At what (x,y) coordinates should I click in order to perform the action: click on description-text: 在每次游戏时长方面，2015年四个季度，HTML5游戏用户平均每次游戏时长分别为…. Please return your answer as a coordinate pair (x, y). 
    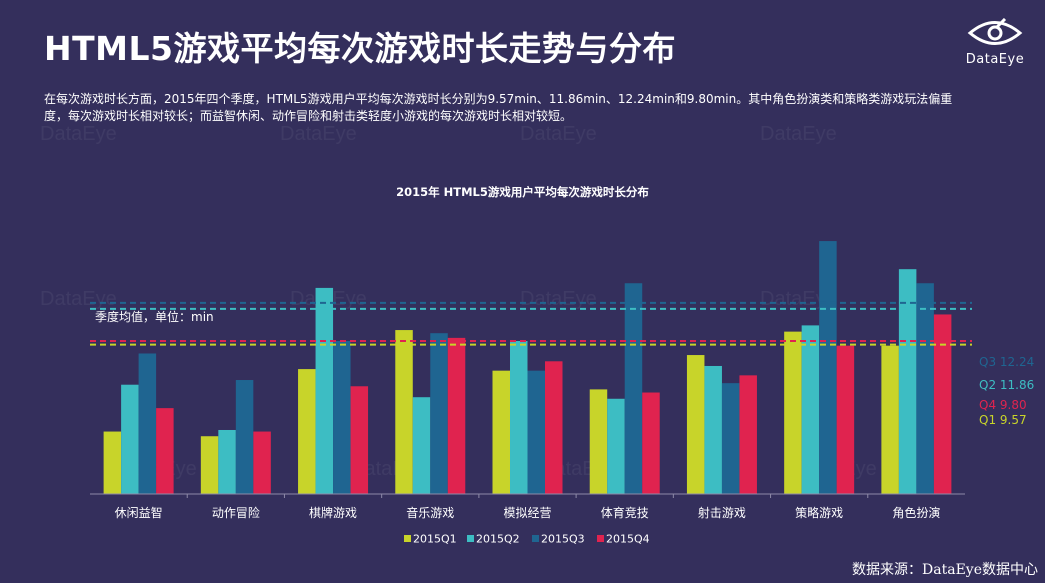
    Looking at the image, I should click on (498, 107).